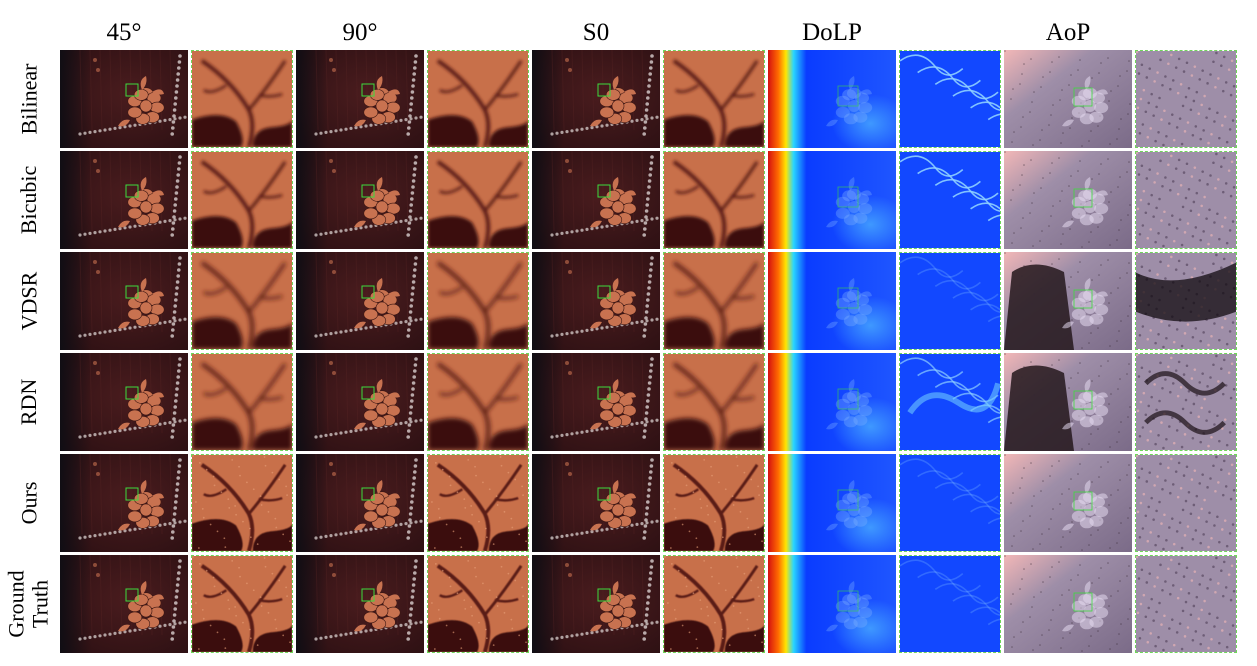  I want to click on row-label-text: Ours, so click(28, 503).